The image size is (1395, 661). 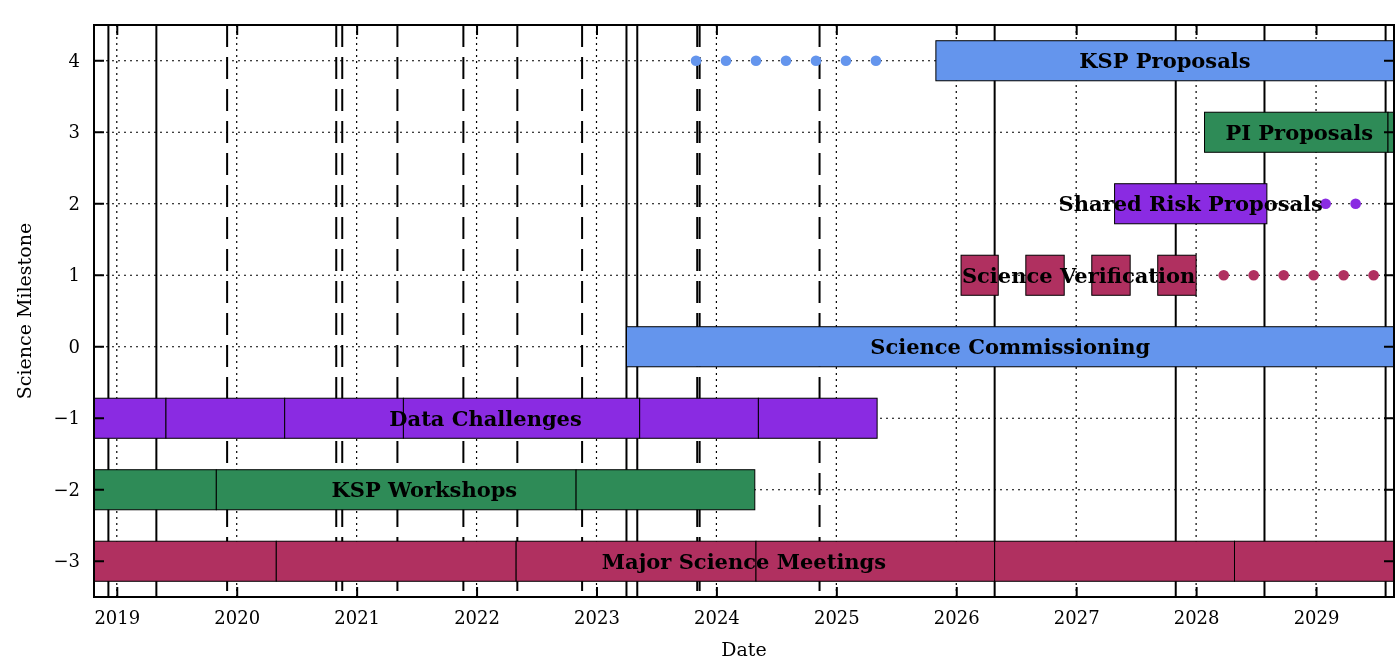 I want to click on y-tick-label: 3, so click(x=74, y=132).